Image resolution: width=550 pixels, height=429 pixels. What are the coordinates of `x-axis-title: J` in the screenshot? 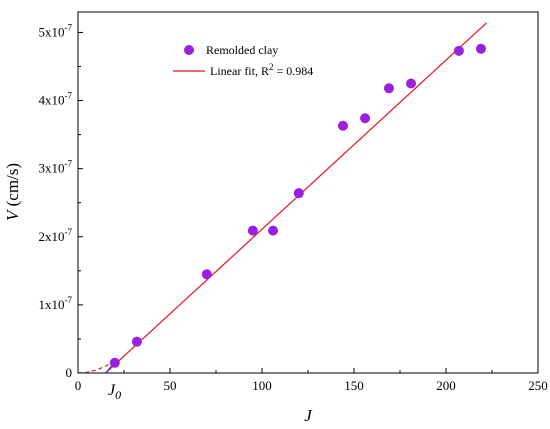 It's located at (308, 415).